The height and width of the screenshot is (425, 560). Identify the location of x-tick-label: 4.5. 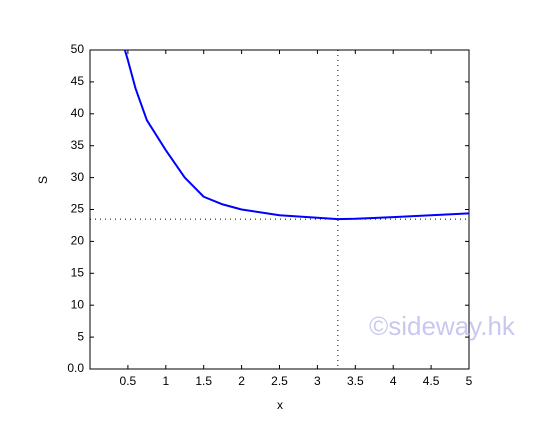
(431, 381).